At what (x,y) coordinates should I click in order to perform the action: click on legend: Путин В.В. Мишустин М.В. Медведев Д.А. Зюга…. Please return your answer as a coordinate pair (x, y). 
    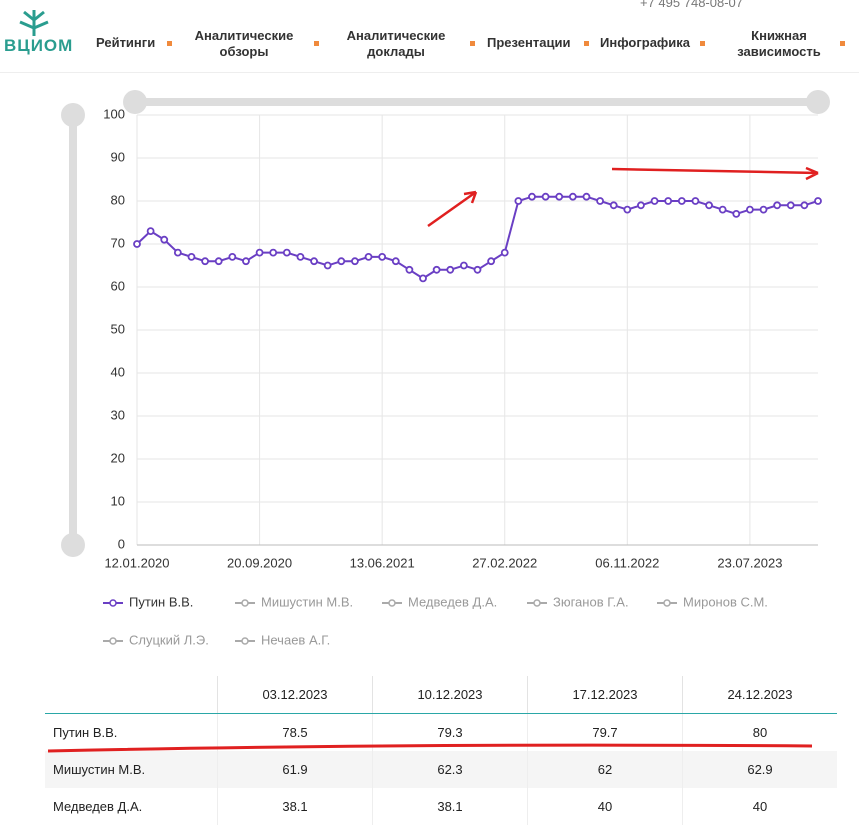
    Looking at the image, I should click on (435, 620).